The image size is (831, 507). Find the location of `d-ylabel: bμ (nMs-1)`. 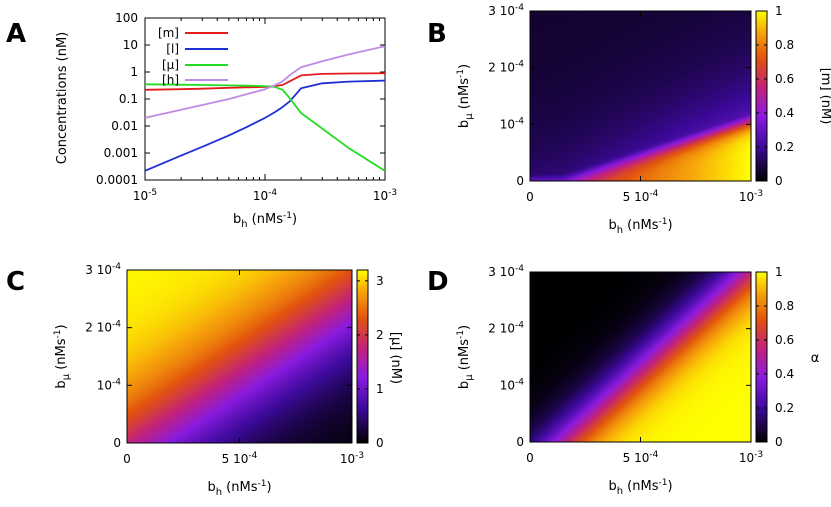

d-ylabel: bμ (nMs-1) is located at coordinates (465, 357).